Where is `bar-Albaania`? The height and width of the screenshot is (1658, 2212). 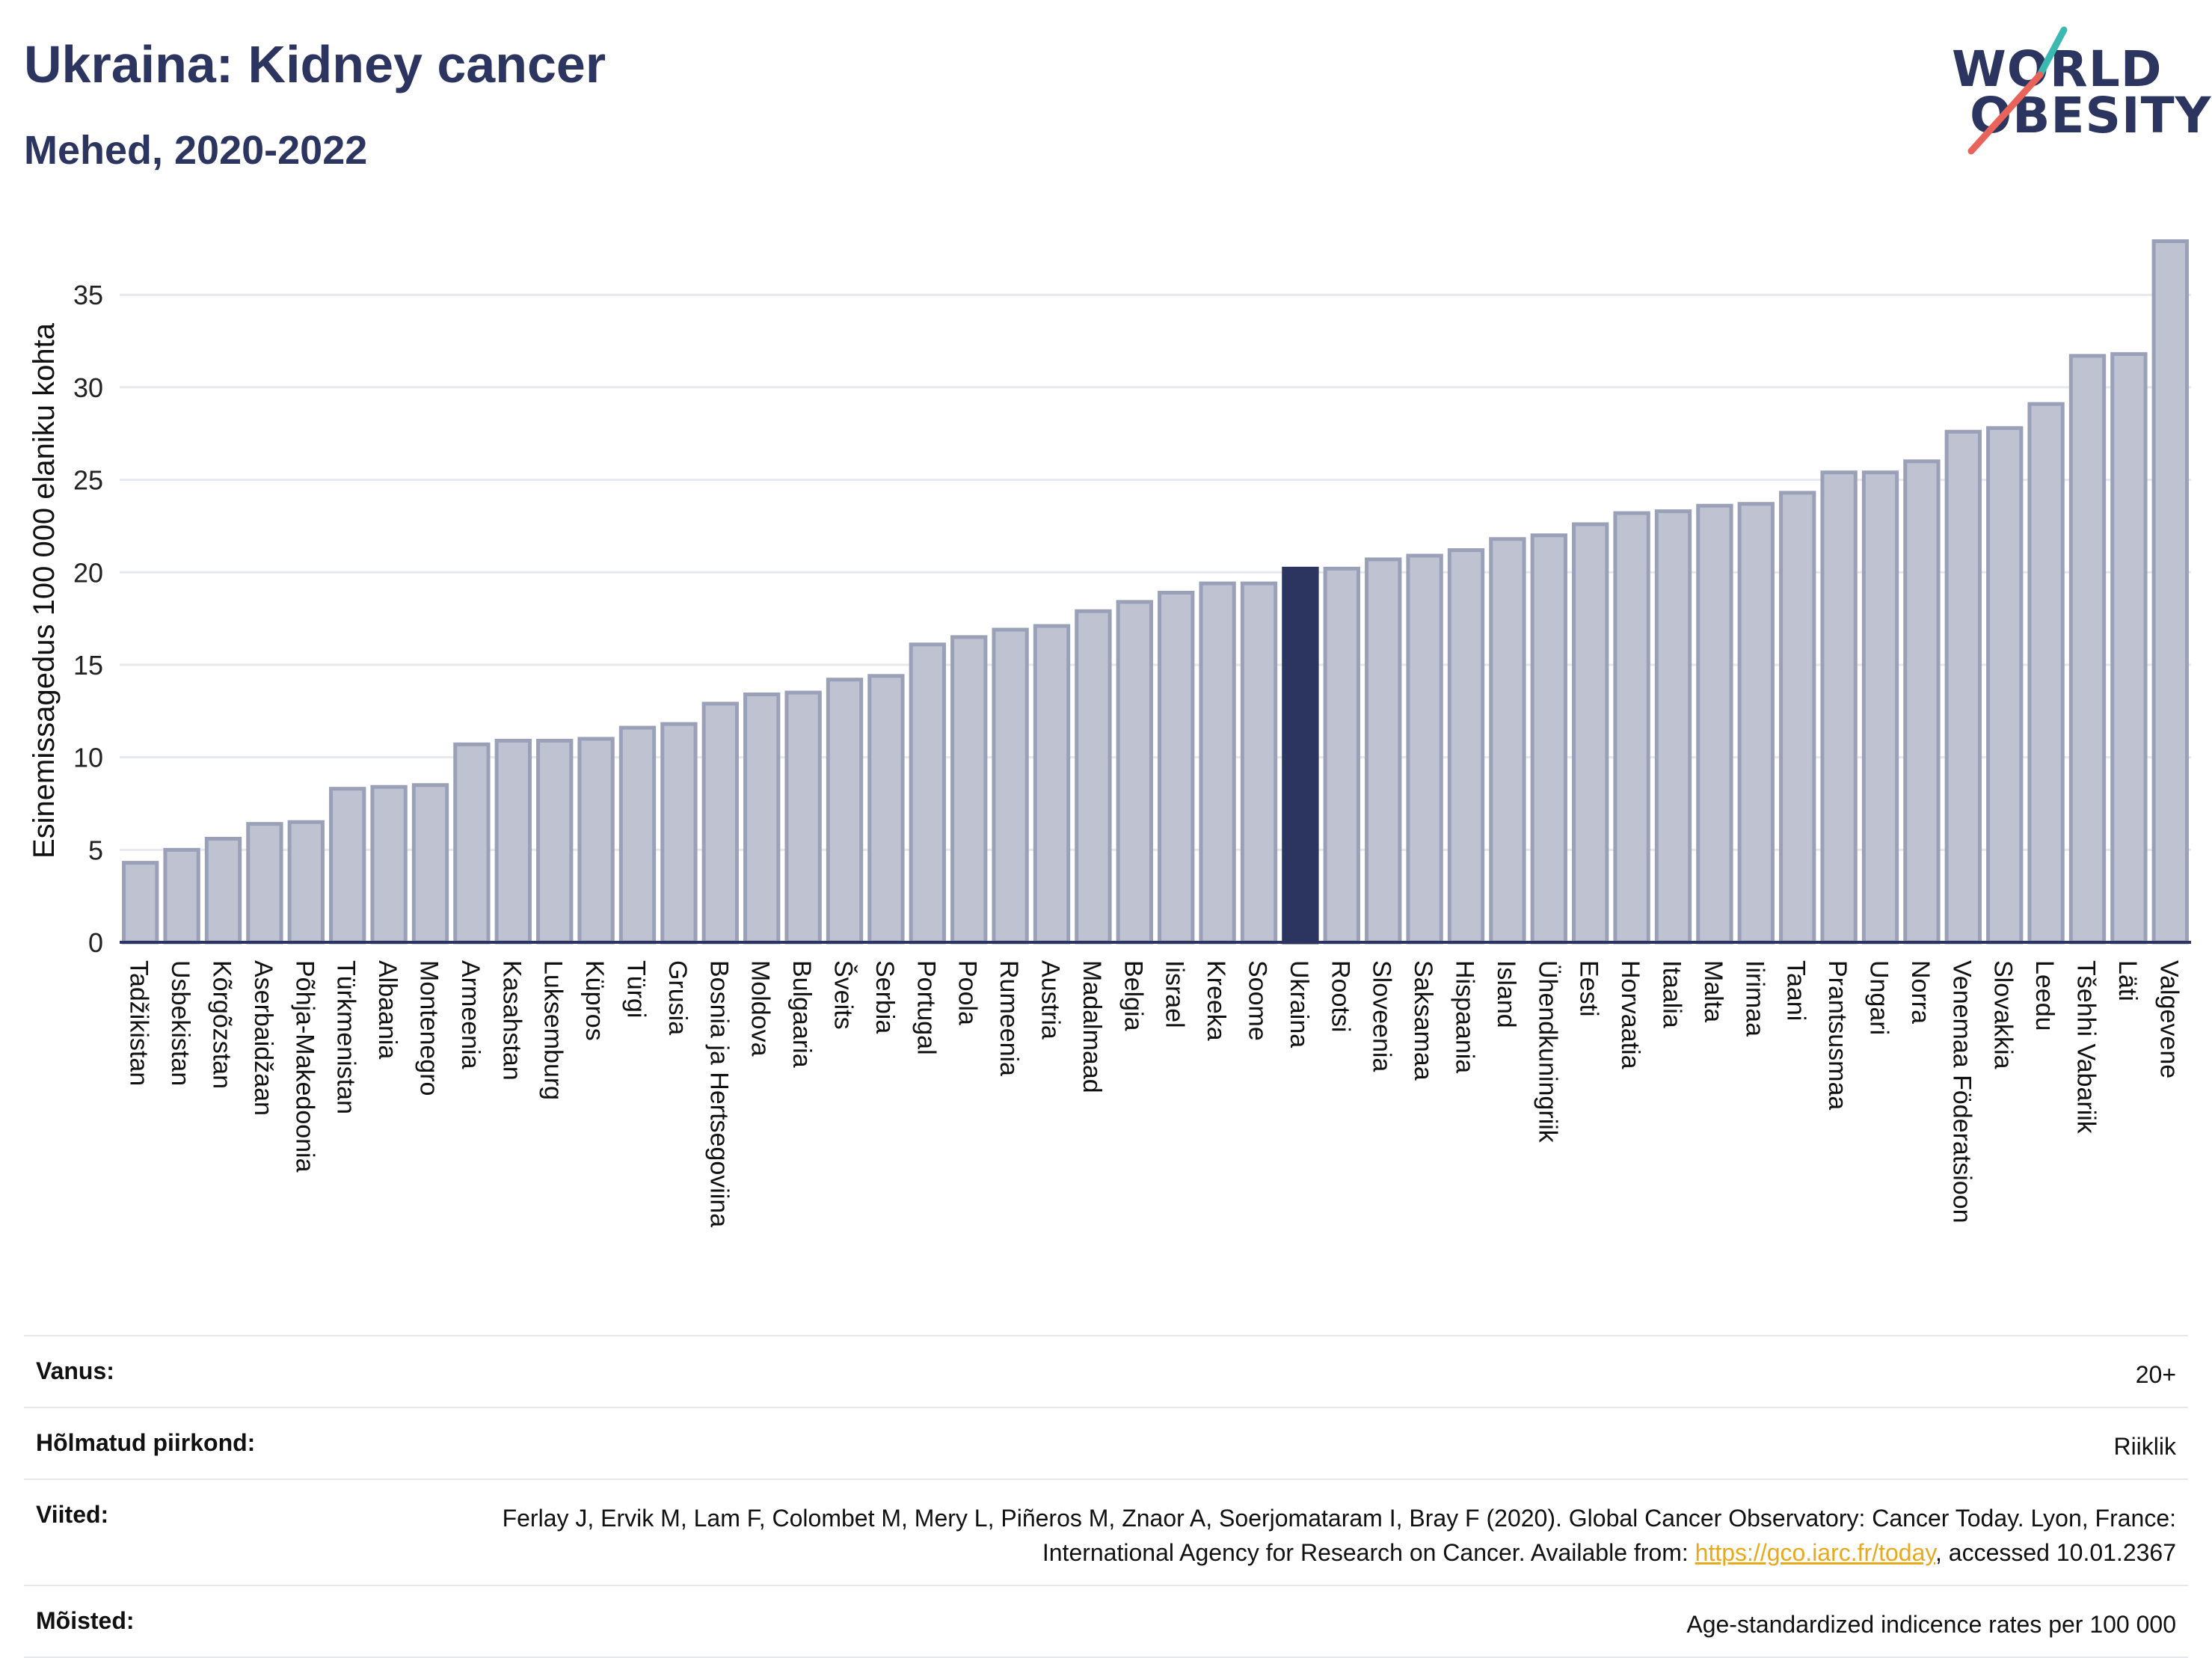 bar-Albaania is located at coordinates (389, 865).